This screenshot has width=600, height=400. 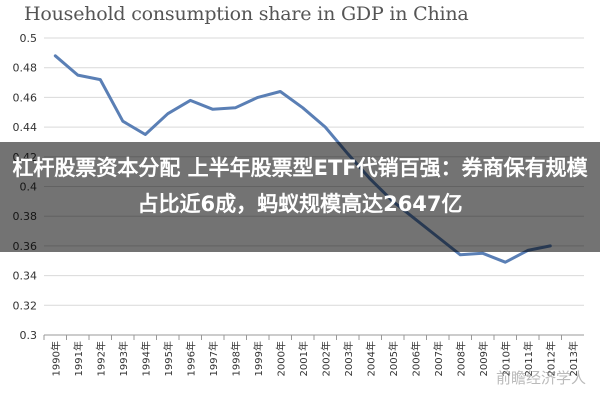 I want to click on x-tick-label: 2004年, so click(x=370, y=358).